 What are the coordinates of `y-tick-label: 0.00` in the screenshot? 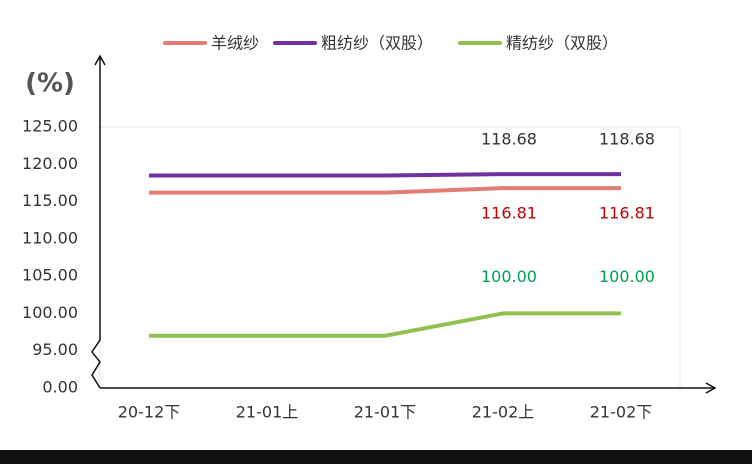 It's located at (60, 387).